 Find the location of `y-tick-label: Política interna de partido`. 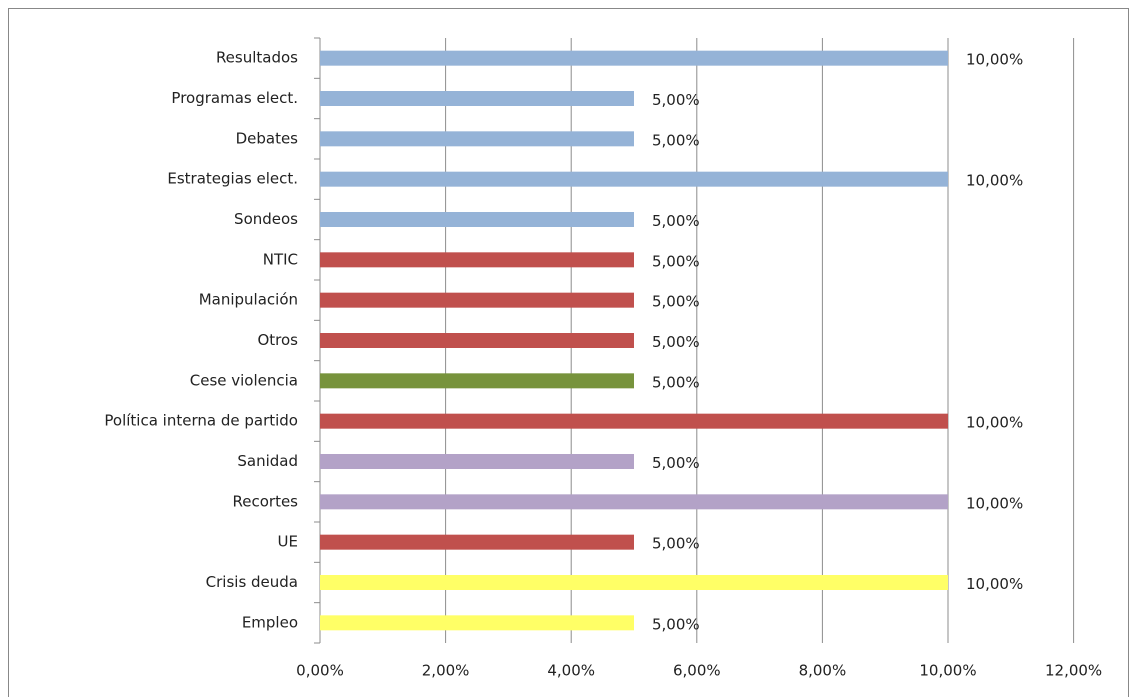

y-tick-label: Política interna de partido is located at coordinates (201, 421).